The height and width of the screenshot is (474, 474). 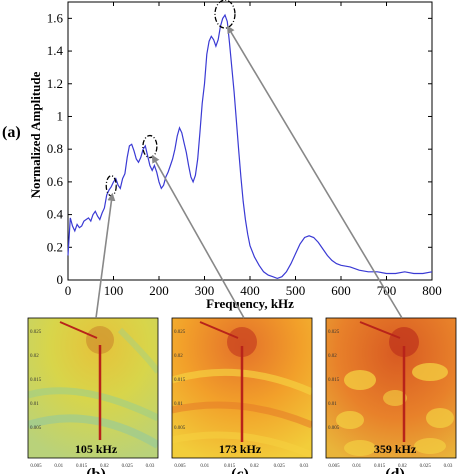 I want to click on inset-panel-d, so click(x=391, y=388).